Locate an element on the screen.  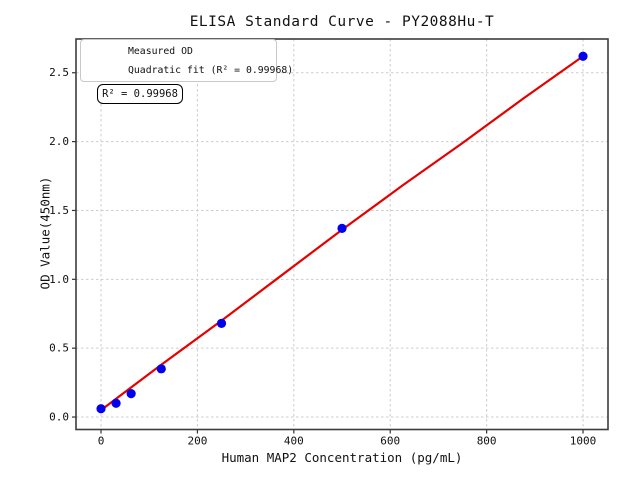
legend-label-measured: Measured OD is located at coordinates (160, 51).